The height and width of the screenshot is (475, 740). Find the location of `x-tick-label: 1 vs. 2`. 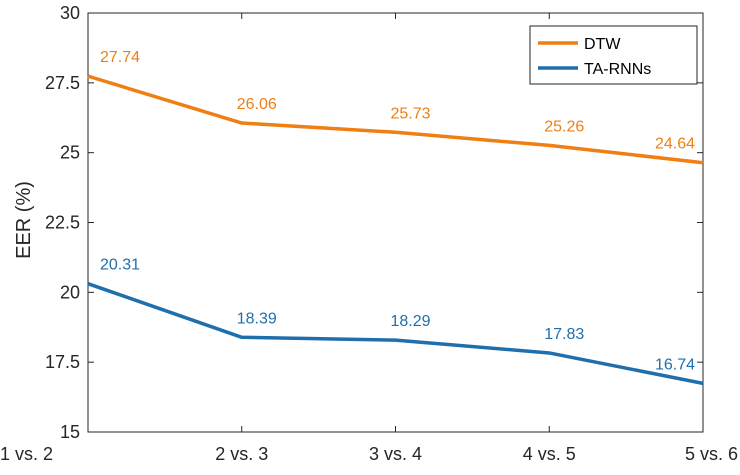

x-tick-label: 1 vs. 2 is located at coordinates (26, 454).